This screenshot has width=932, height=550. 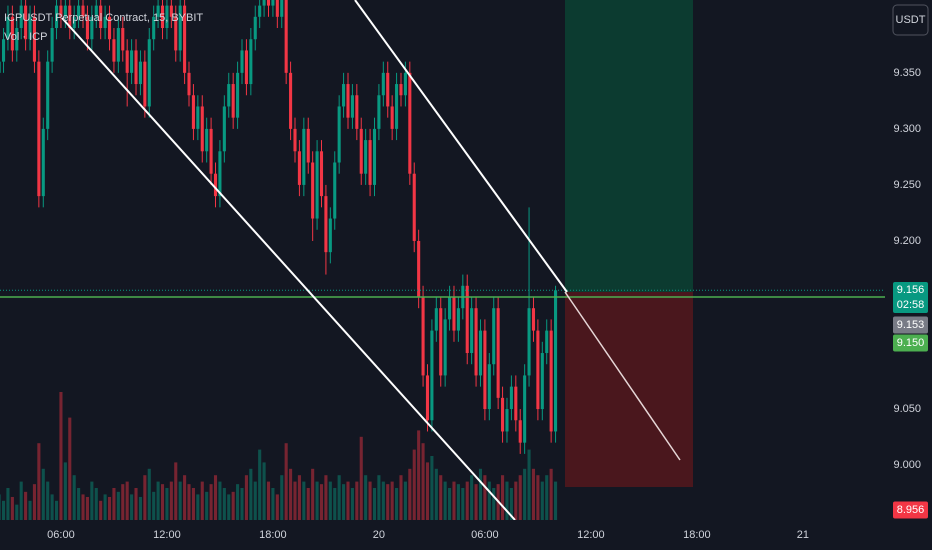 What do you see at coordinates (803, 535) in the screenshot?
I see `x-tick-label: 21` at bounding box center [803, 535].